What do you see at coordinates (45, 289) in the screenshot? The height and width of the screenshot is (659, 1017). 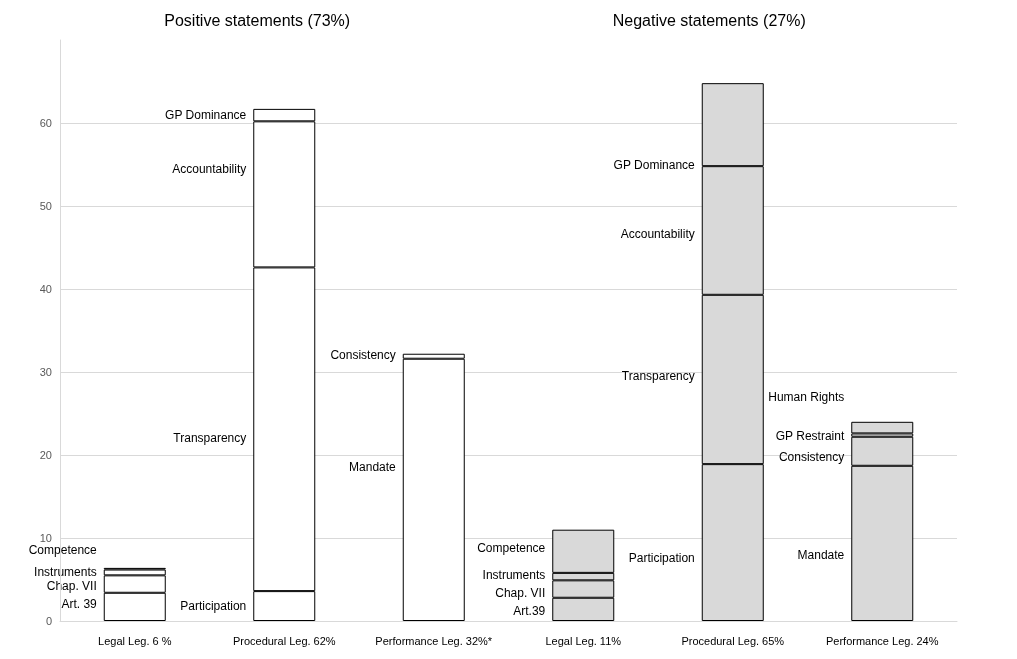 I see `y-tick-label: 40` at bounding box center [45, 289].